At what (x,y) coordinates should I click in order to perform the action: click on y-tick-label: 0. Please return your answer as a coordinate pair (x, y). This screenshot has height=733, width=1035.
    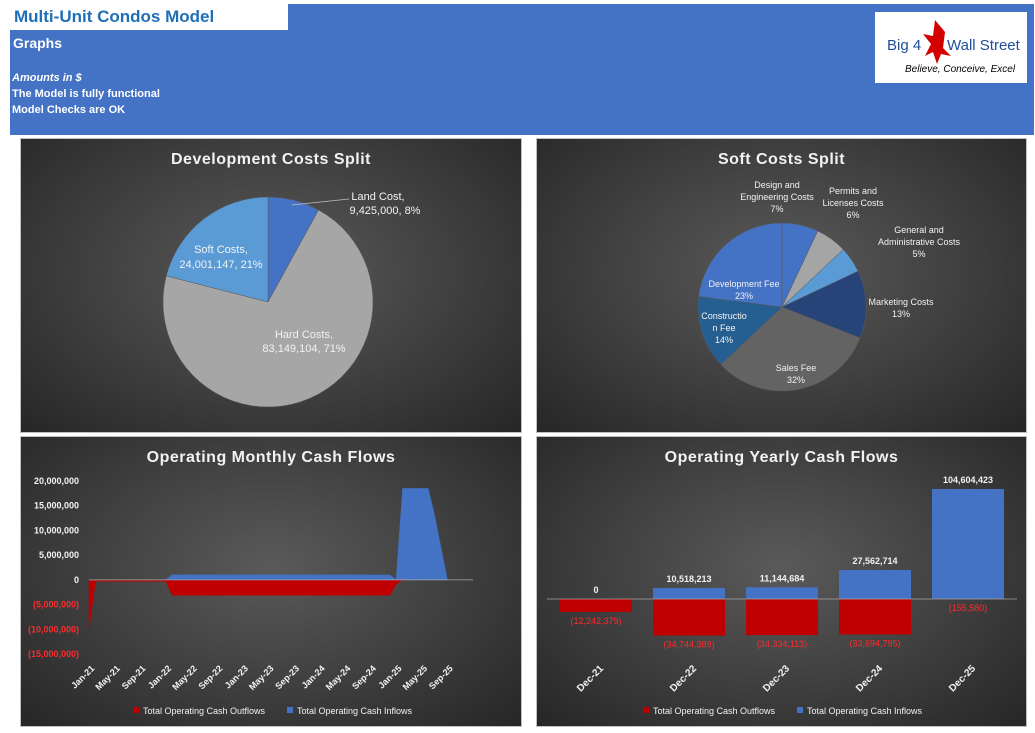
    Looking at the image, I should click on (76, 580).